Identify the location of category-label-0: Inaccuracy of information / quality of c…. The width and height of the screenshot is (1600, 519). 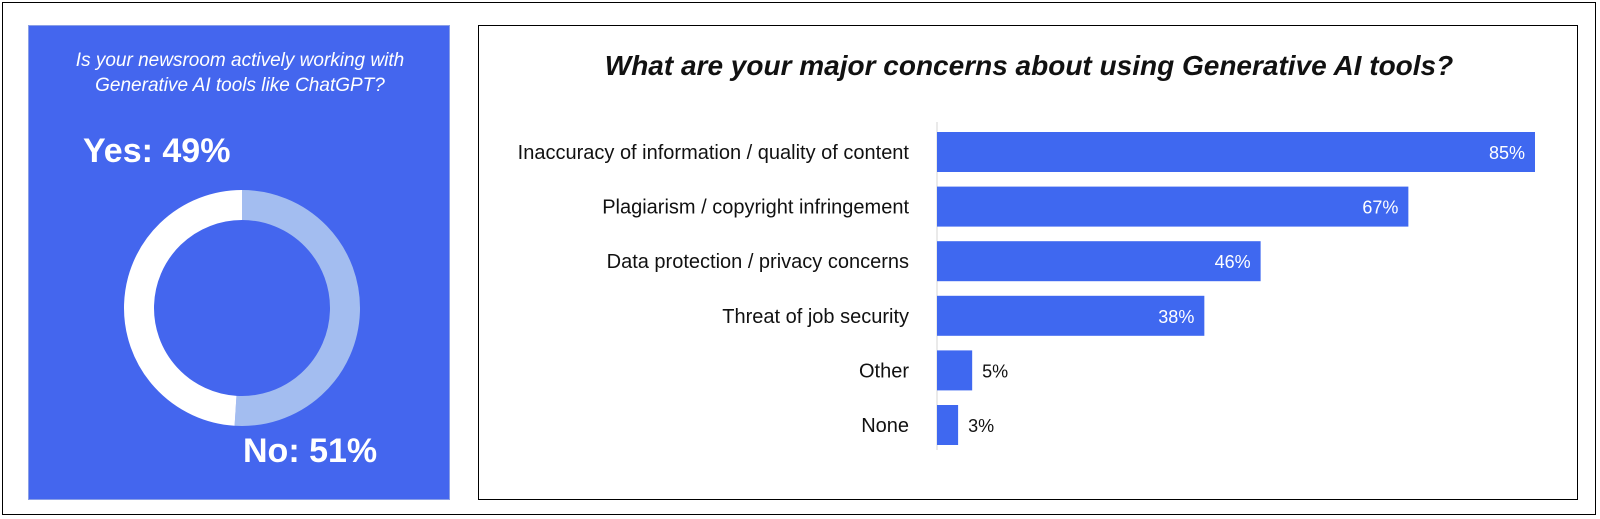
(714, 153).